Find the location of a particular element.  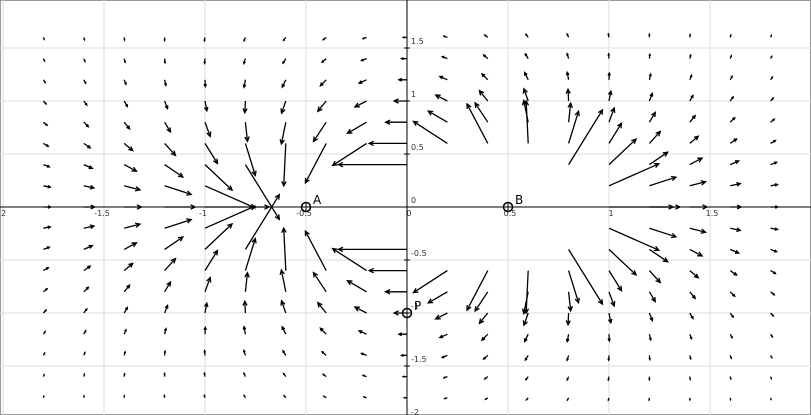

x-tick-label: 2 is located at coordinates (3, 213).